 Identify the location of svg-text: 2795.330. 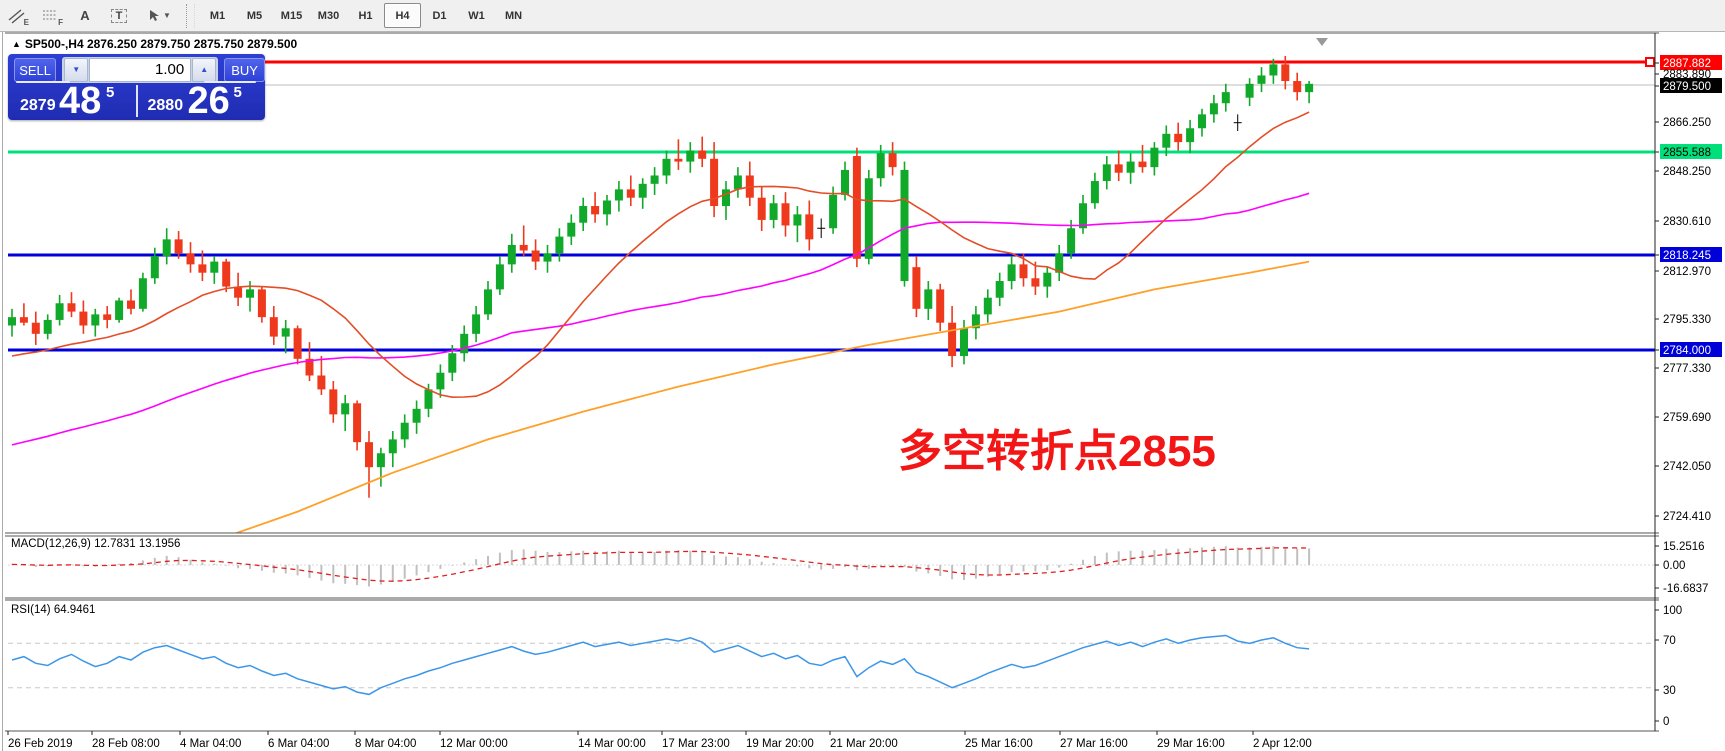
(1687, 320).